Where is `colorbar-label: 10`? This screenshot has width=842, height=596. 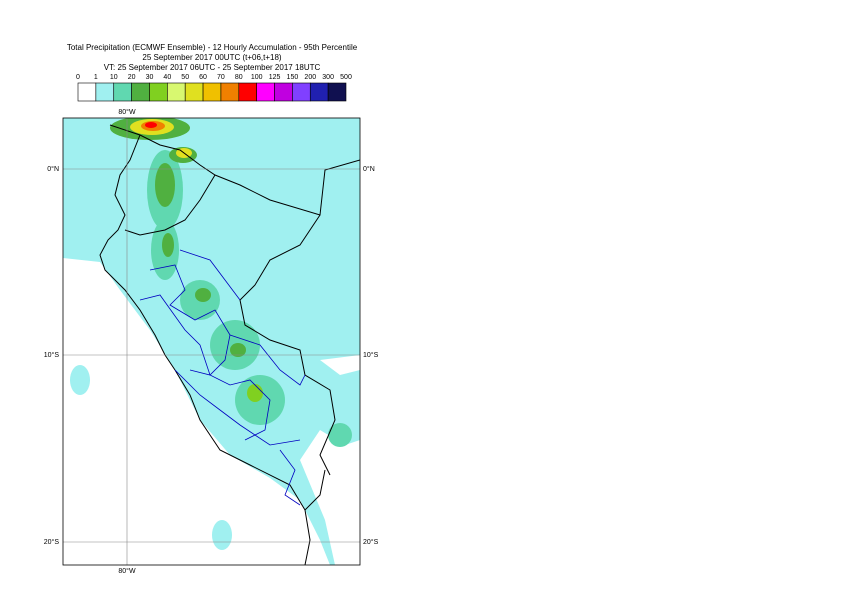 colorbar-label: 10 is located at coordinates (114, 77).